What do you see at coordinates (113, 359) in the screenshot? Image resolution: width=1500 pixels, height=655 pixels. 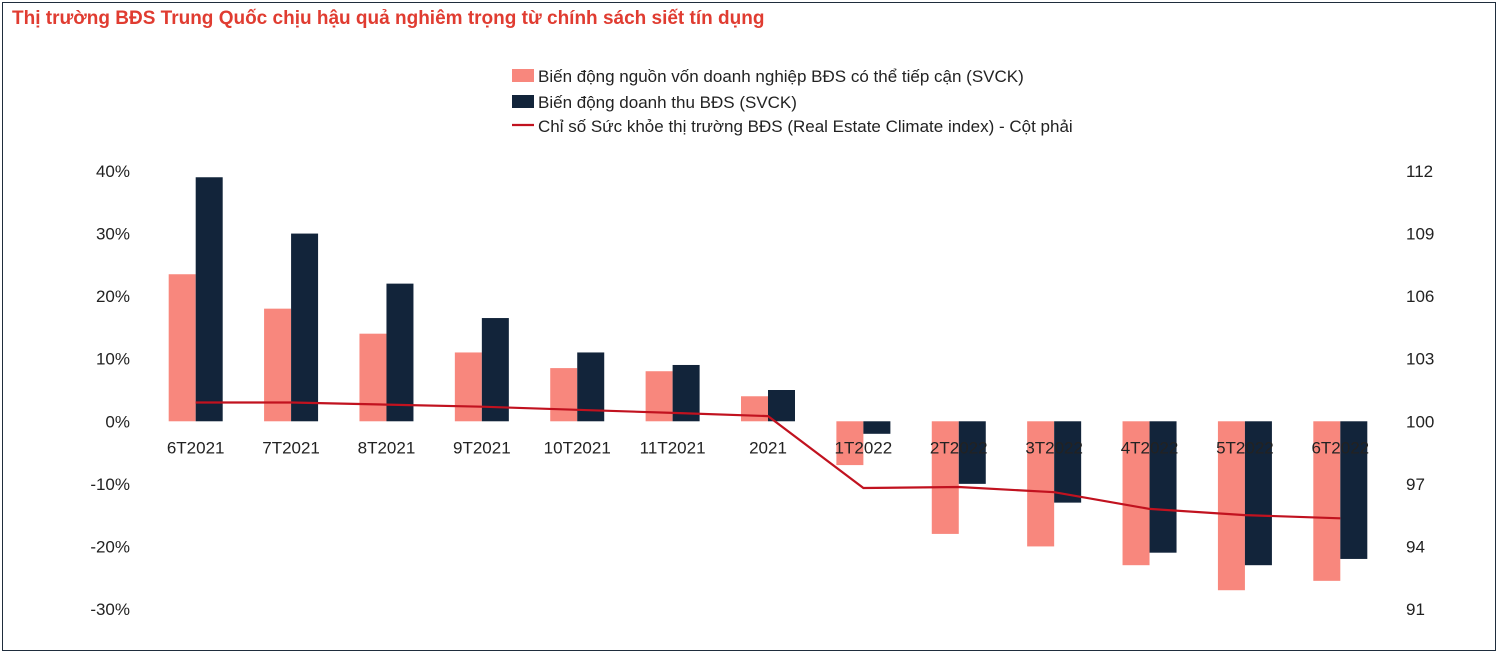 I see `left-axis-tick-label: 10%` at bounding box center [113, 359].